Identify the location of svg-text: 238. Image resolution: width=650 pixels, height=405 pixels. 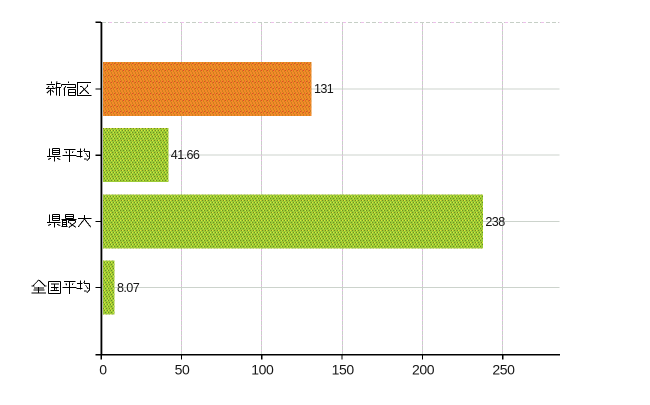
(495, 222).